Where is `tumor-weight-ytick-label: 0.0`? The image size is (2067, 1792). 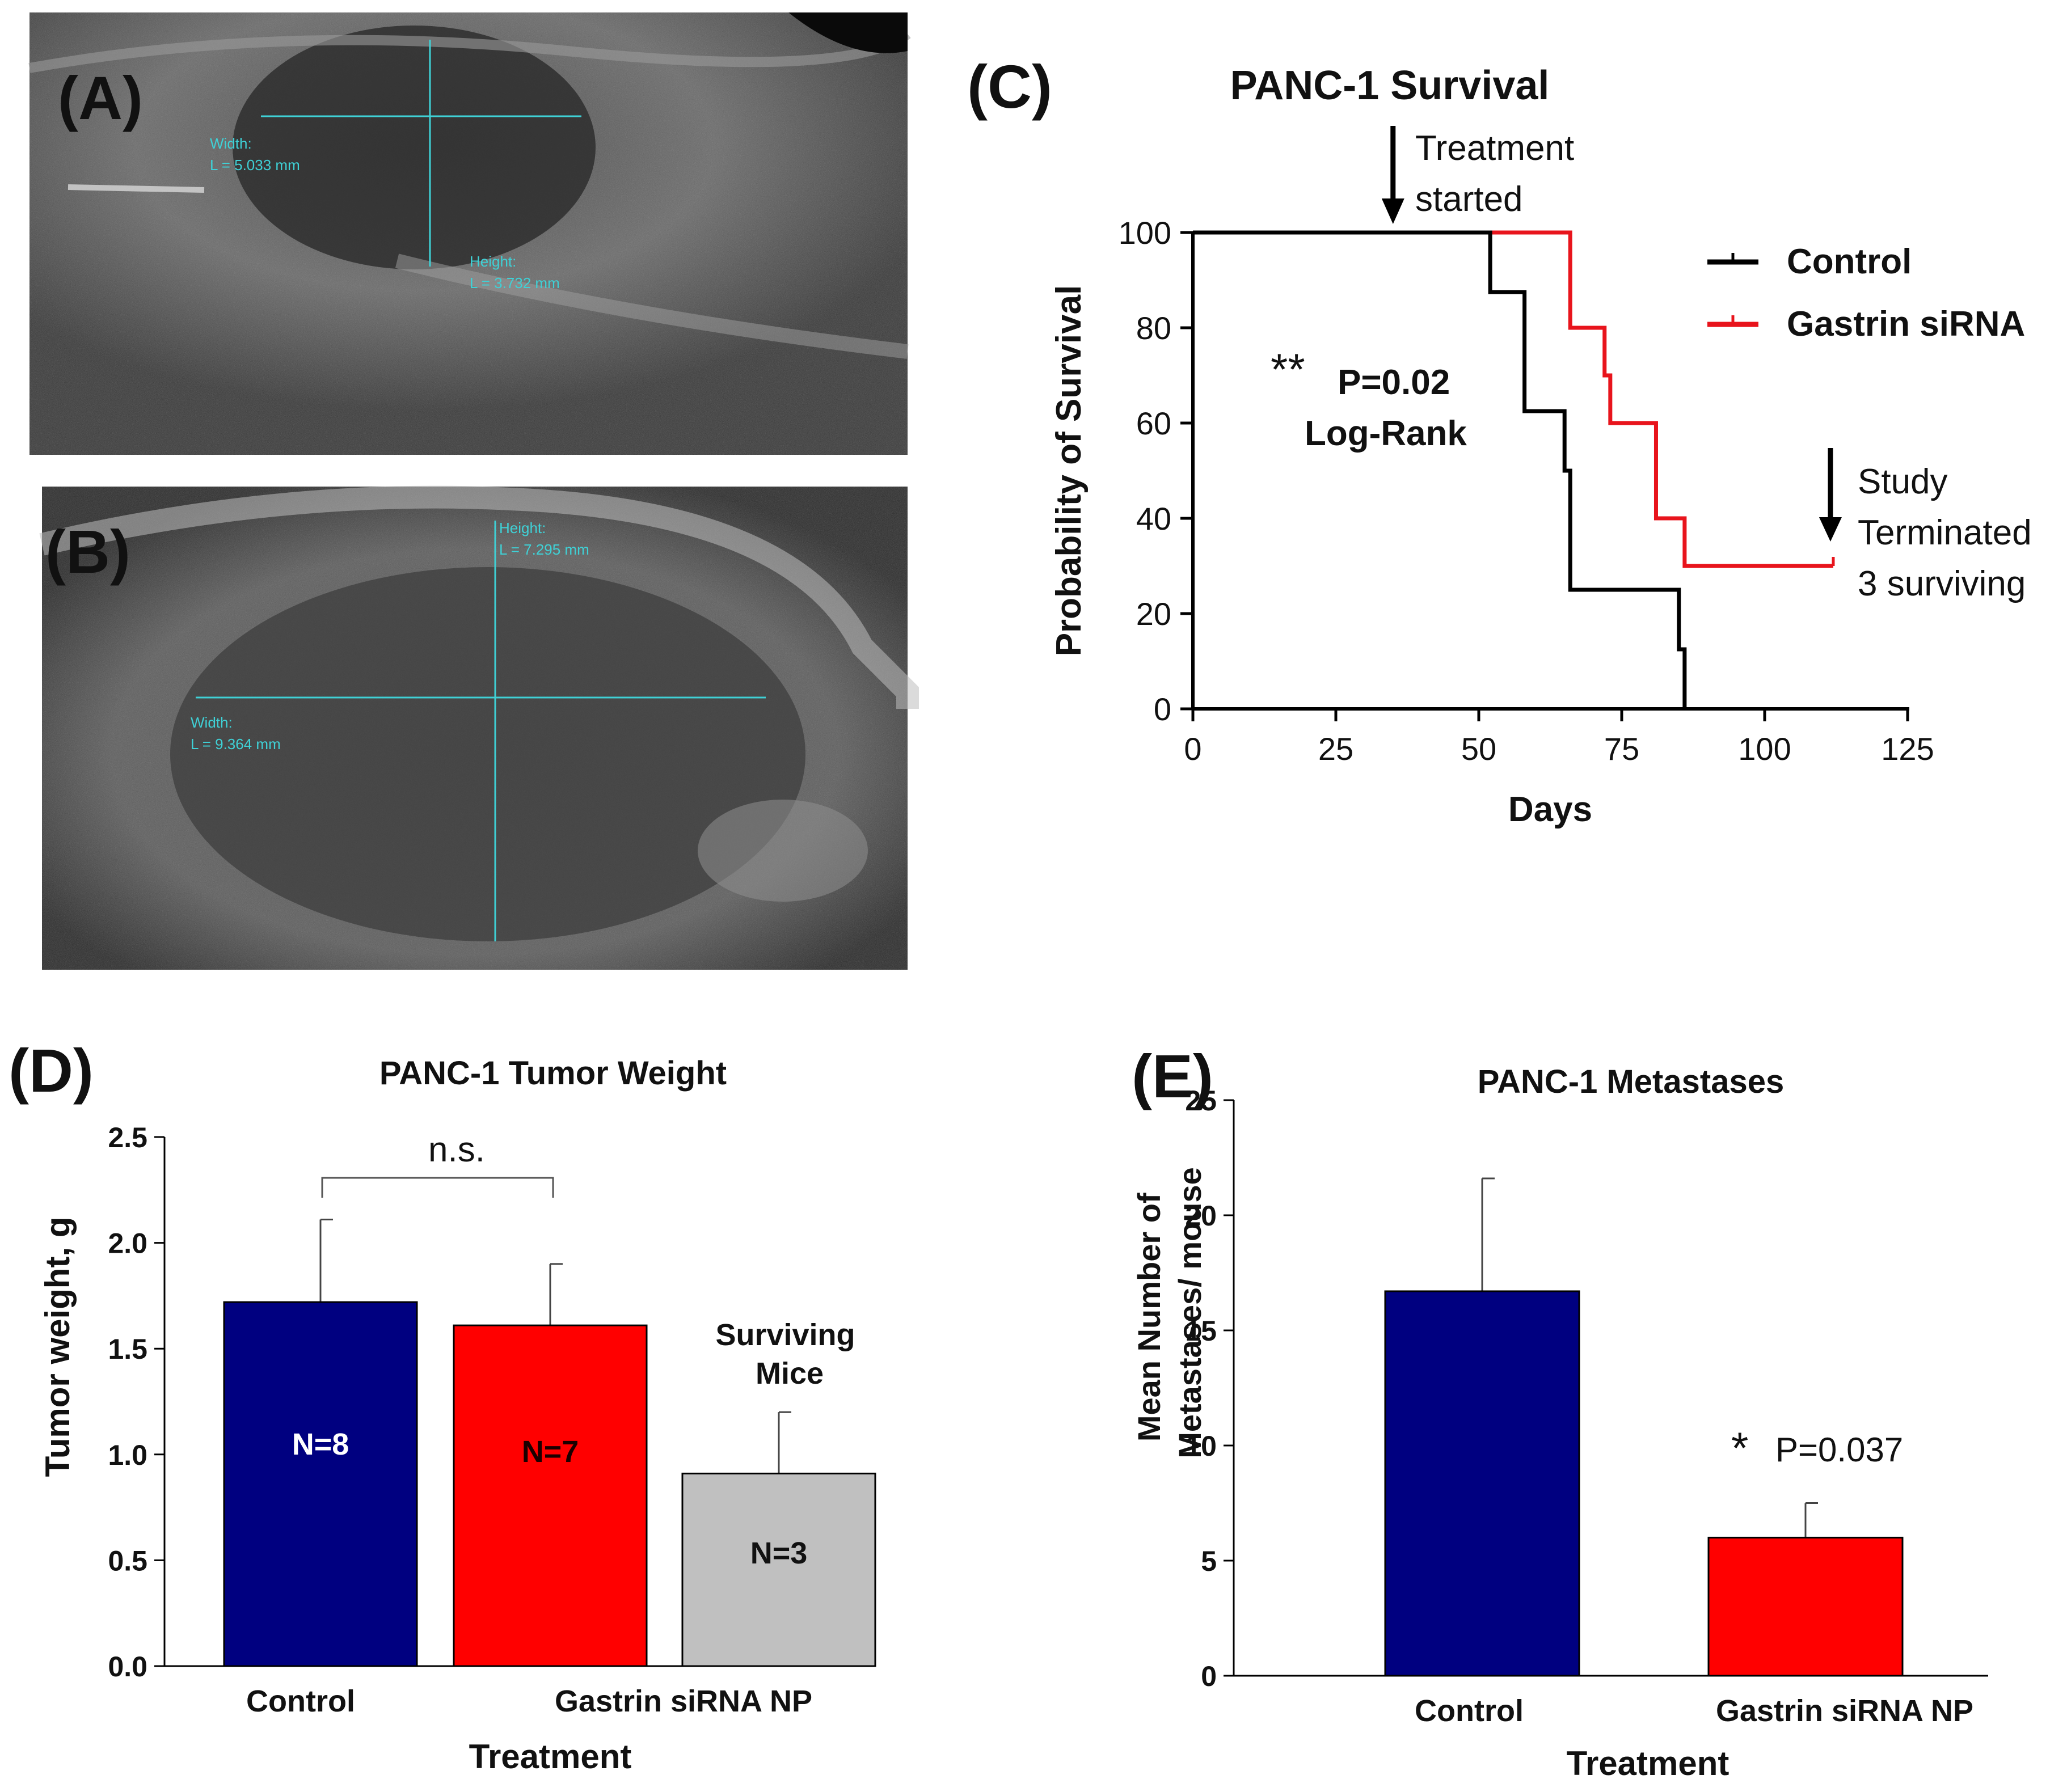
tumor-weight-ytick-label: 0.0 is located at coordinates (127, 1667).